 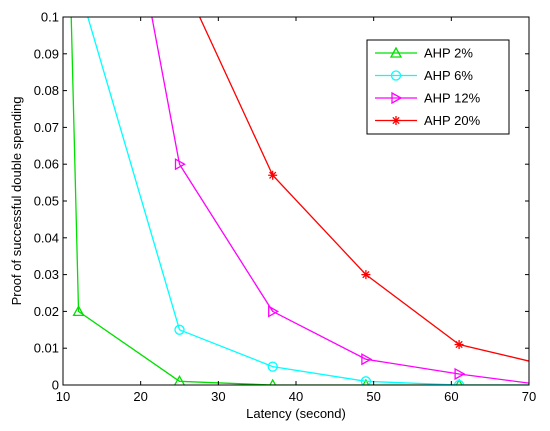 I want to click on y-tick-label: 0.02, so click(x=46, y=311).